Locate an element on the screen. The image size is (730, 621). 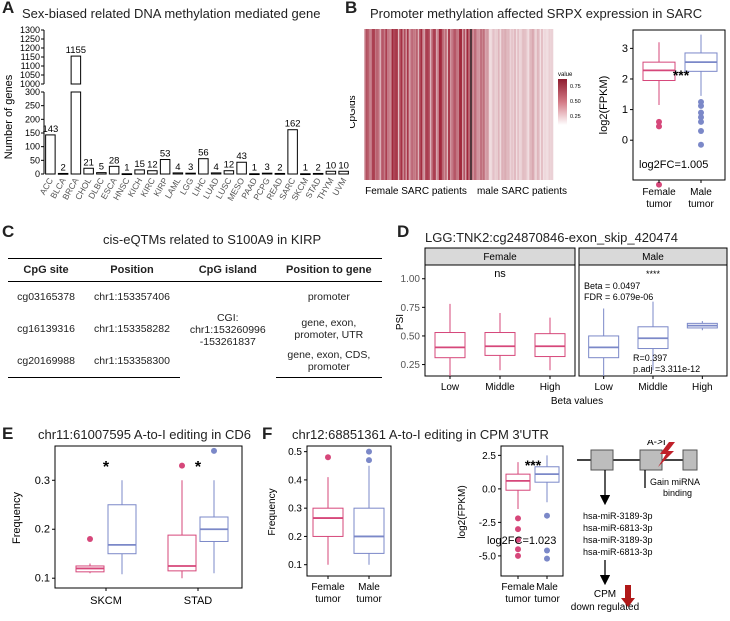
y-tick-label: 1000 is located at coordinates (30, 84).